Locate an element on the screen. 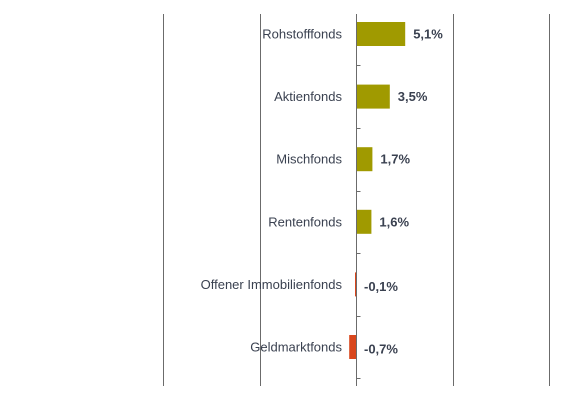 The height and width of the screenshot is (400, 563). bar-mischfonds is located at coordinates (364, 159).